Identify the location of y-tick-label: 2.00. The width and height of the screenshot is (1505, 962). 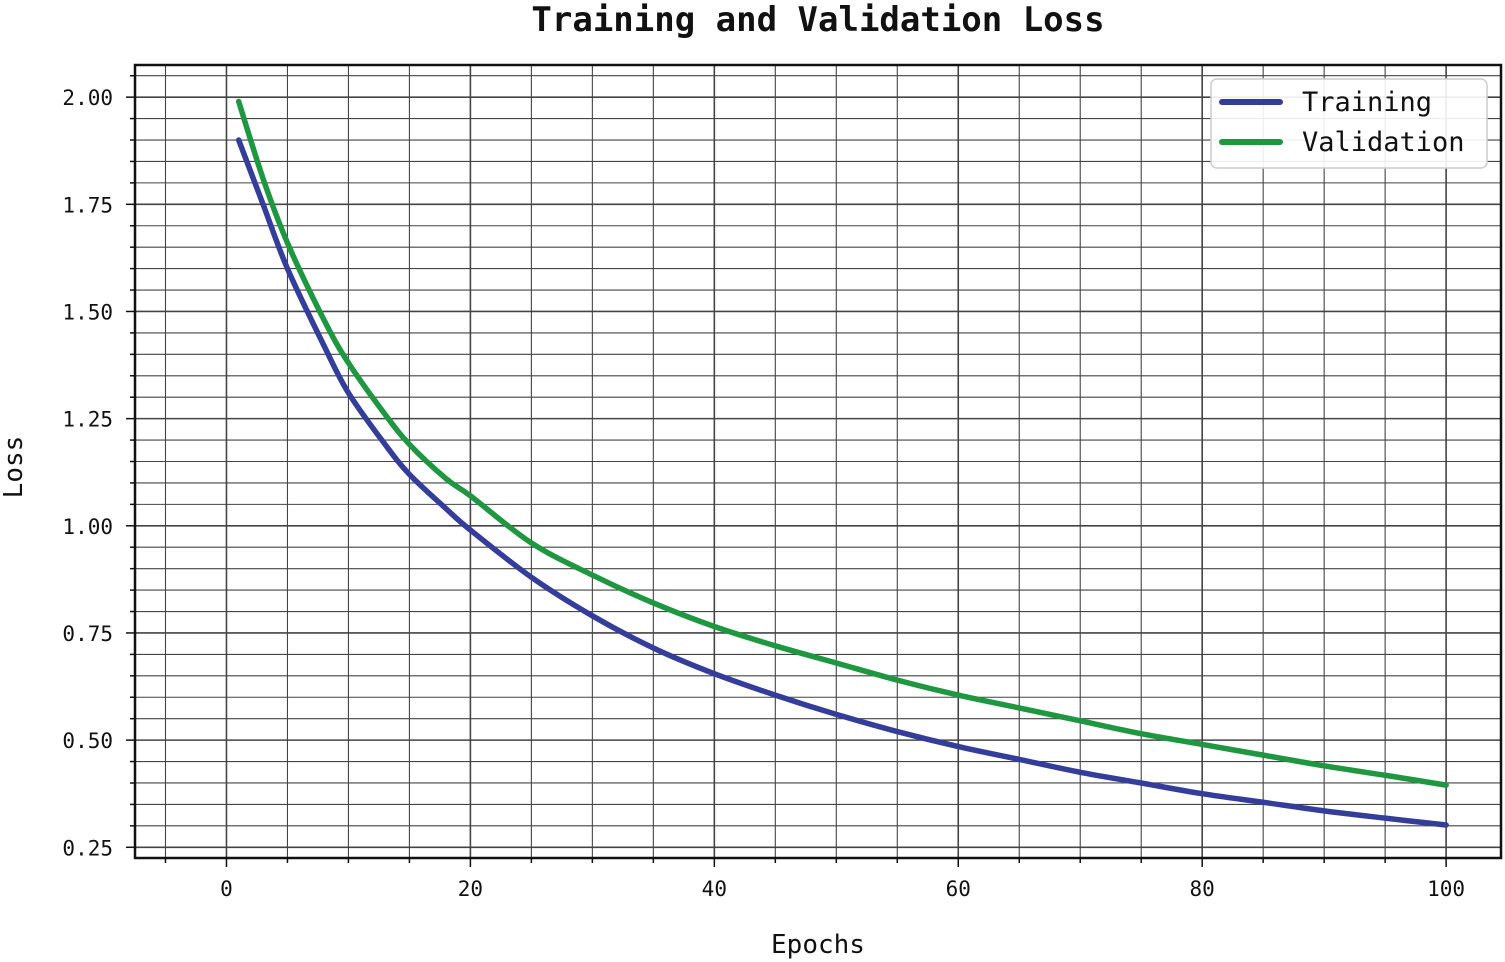
(87, 98).